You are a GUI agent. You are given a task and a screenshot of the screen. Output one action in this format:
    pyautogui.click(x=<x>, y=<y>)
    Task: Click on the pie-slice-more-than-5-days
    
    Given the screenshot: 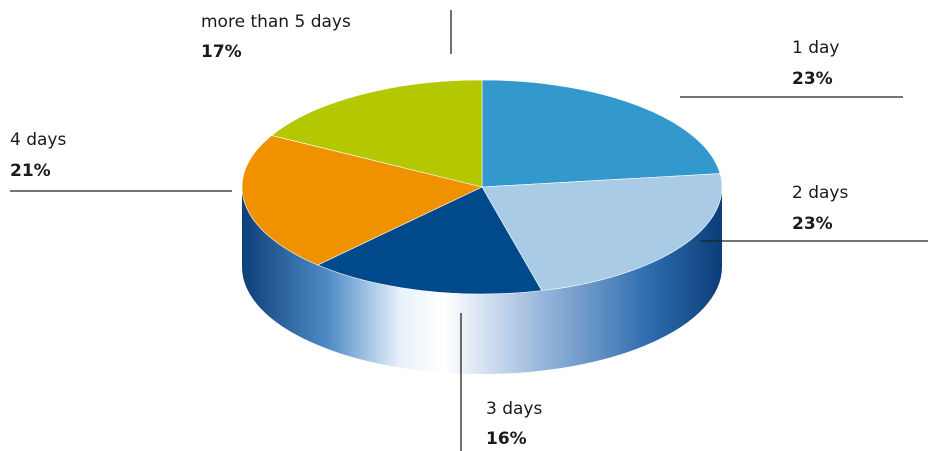 What is the action you would take?
    pyautogui.click(x=377, y=133)
    